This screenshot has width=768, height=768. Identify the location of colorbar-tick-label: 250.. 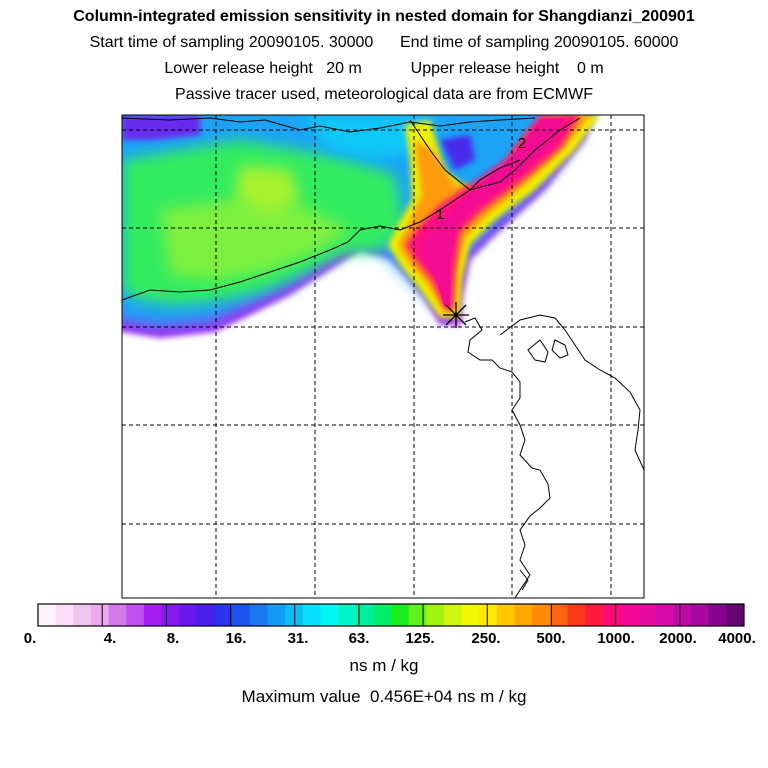
(486, 638).